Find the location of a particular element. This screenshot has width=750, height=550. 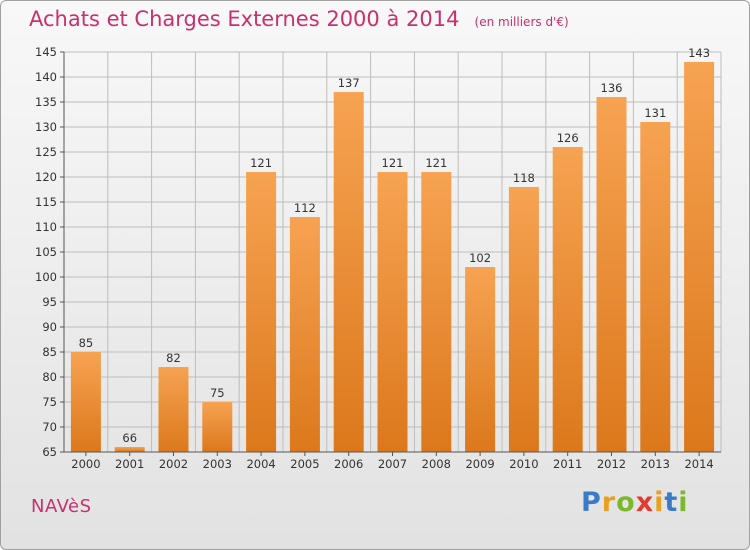

x-tick-label: 2007 is located at coordinates (392, 464).